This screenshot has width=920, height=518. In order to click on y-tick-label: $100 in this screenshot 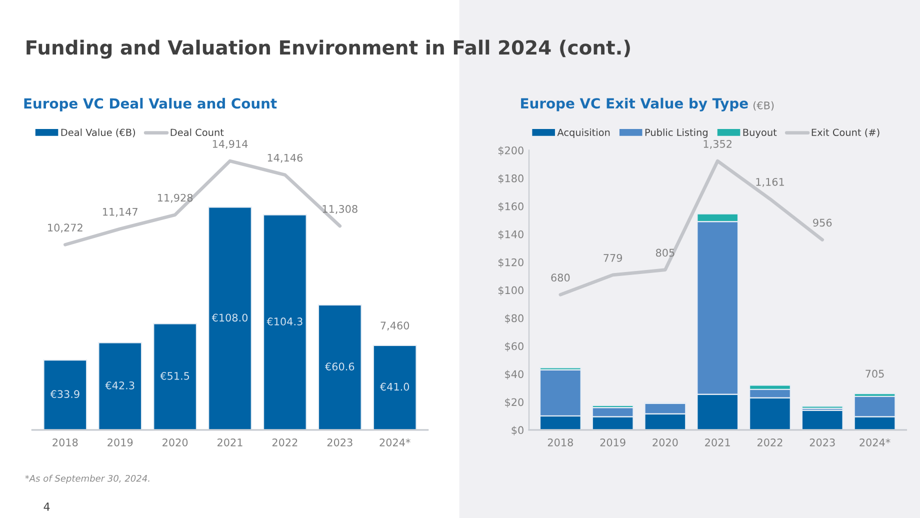, I will do `click(511, 291)`.